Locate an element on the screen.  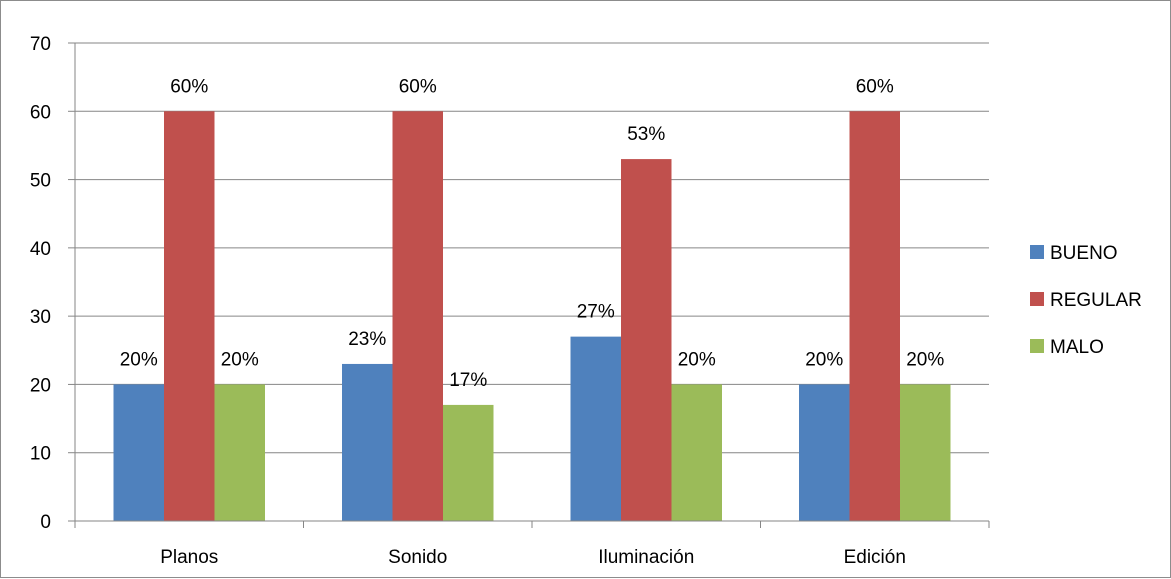
legend-swatch-malo is located at coordinates (1037, 346).